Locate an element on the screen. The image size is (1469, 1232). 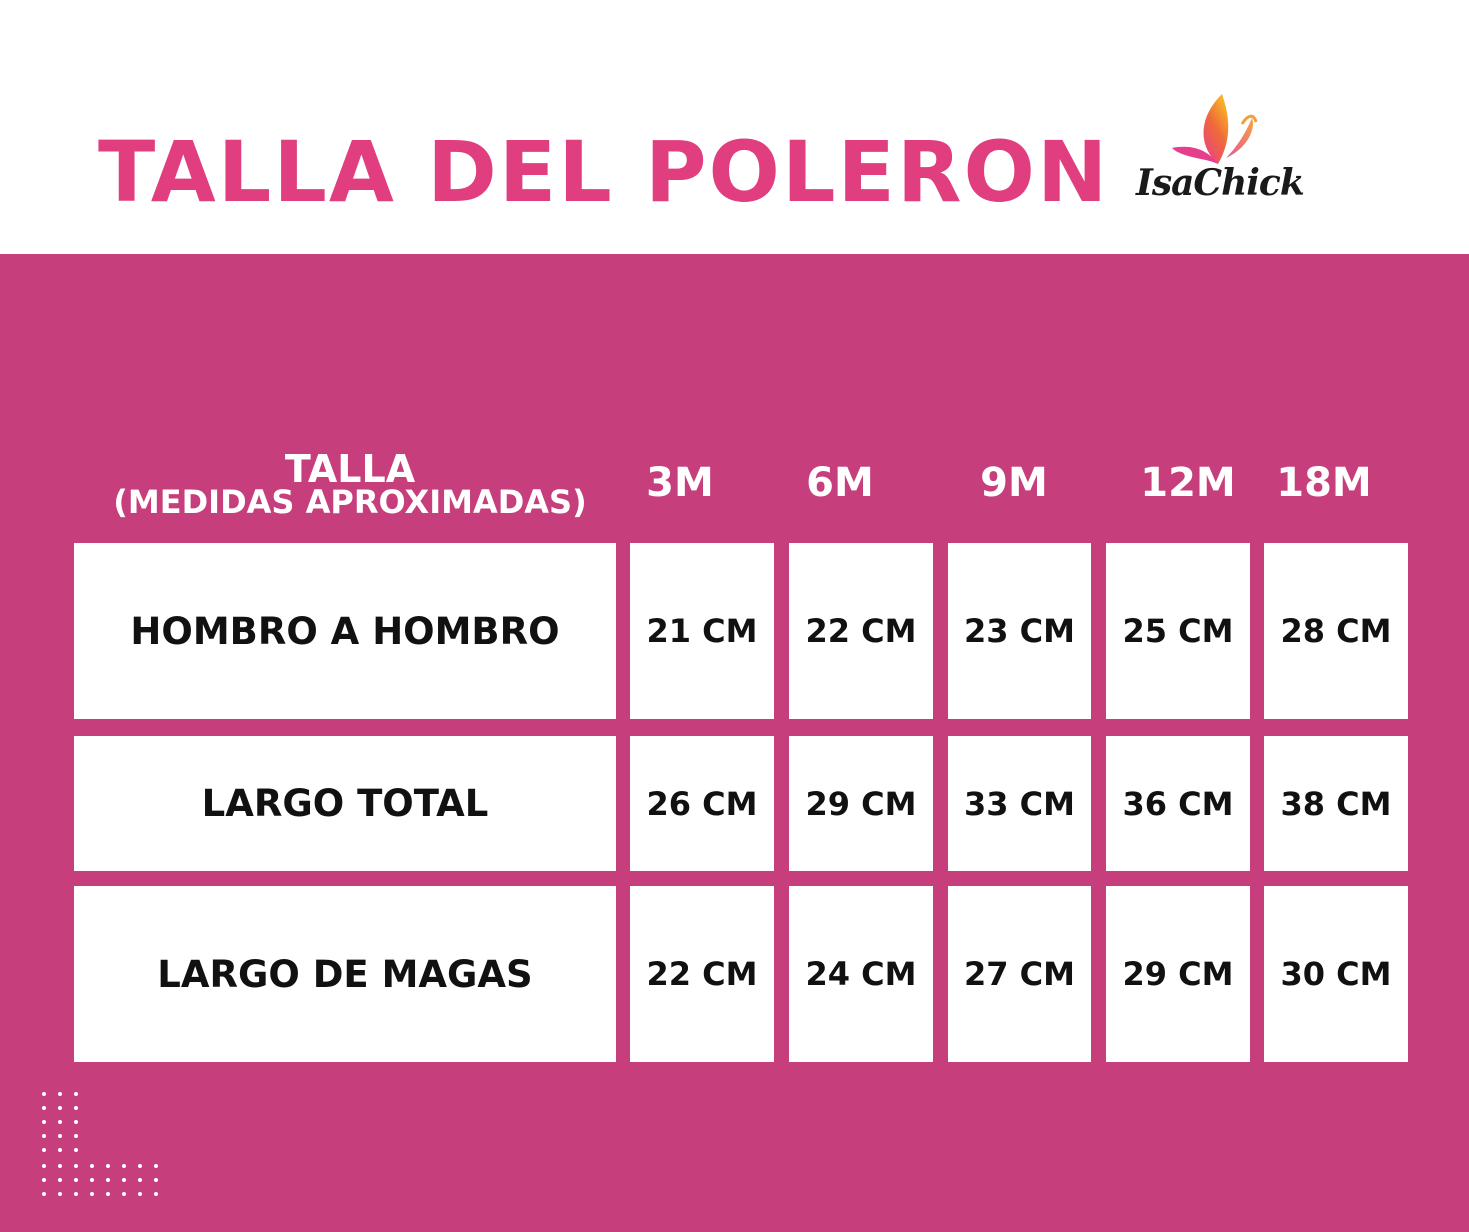
cell-shoulder-3m: 21 CM is located at coordinates (702, 631).